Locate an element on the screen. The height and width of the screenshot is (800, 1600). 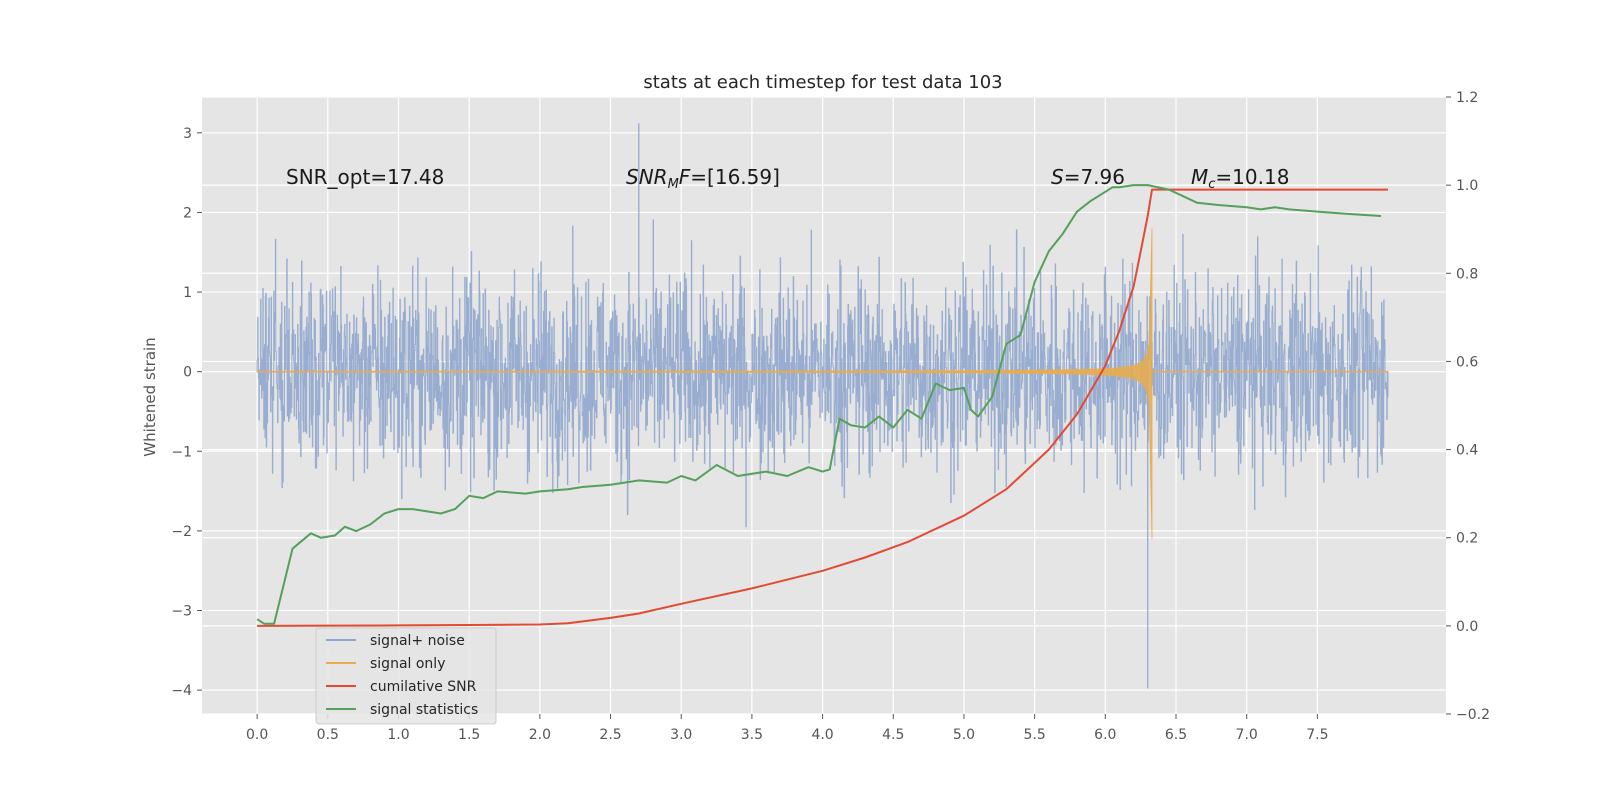
x-tick-label: 3.0 is located at coordinates (681, 735).